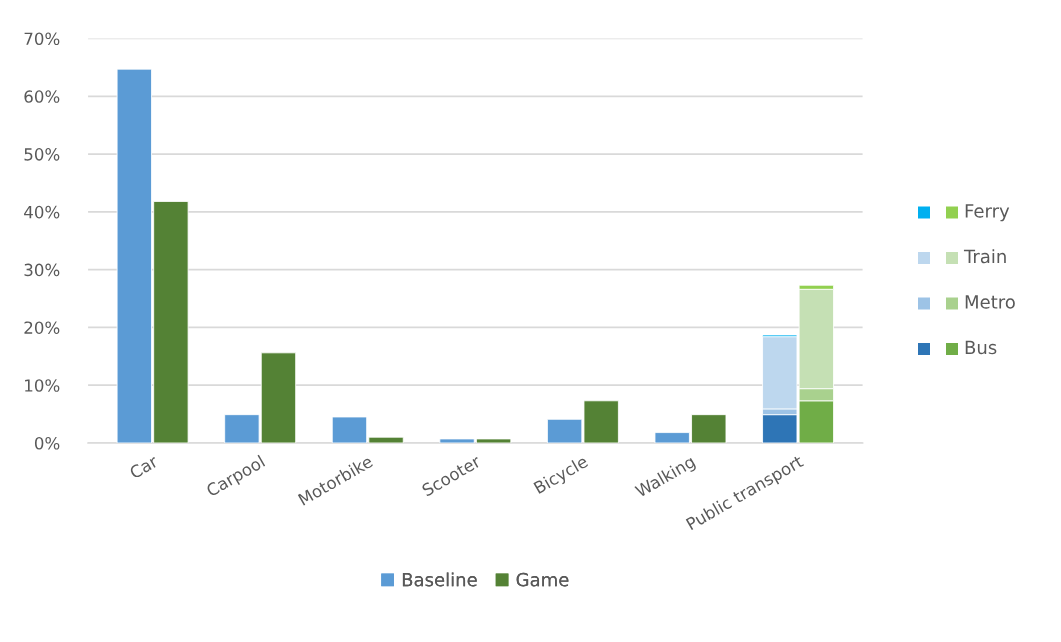 The image size is (1061, 642). Describe the element at coordinates (987, 213) in the screenshot. I see `legend-label: Ferry` at that location.